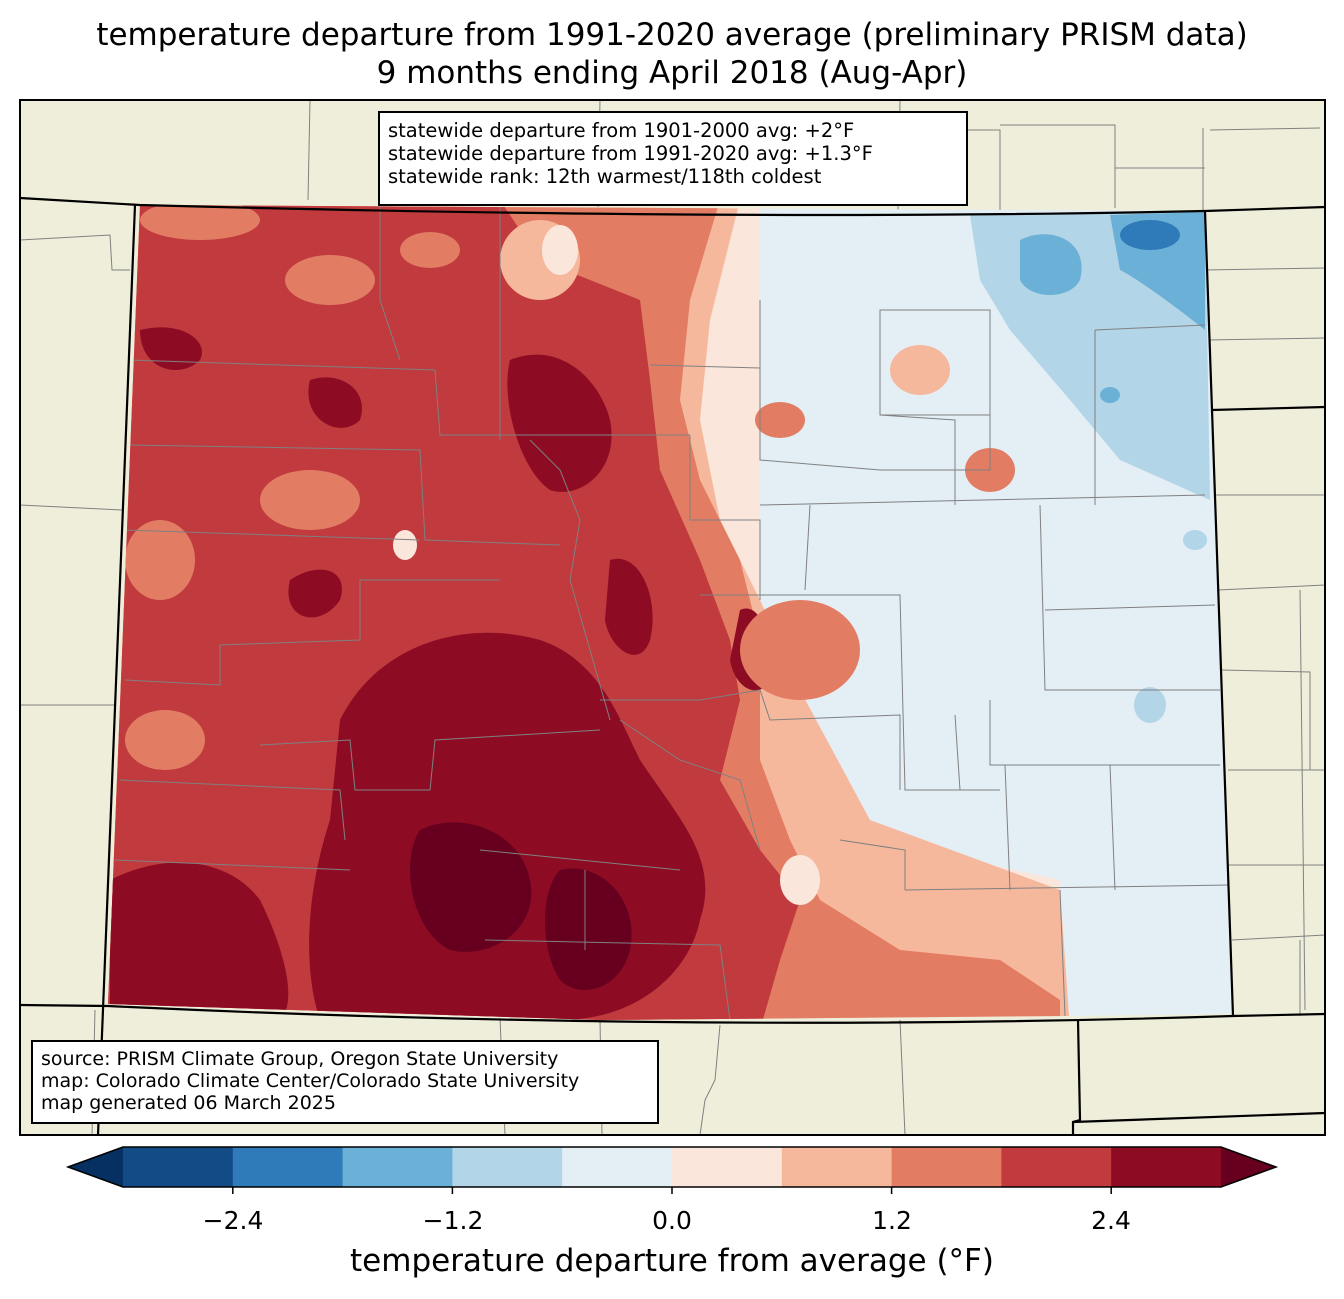  I want to click on colorbar, so click(672, 1170).